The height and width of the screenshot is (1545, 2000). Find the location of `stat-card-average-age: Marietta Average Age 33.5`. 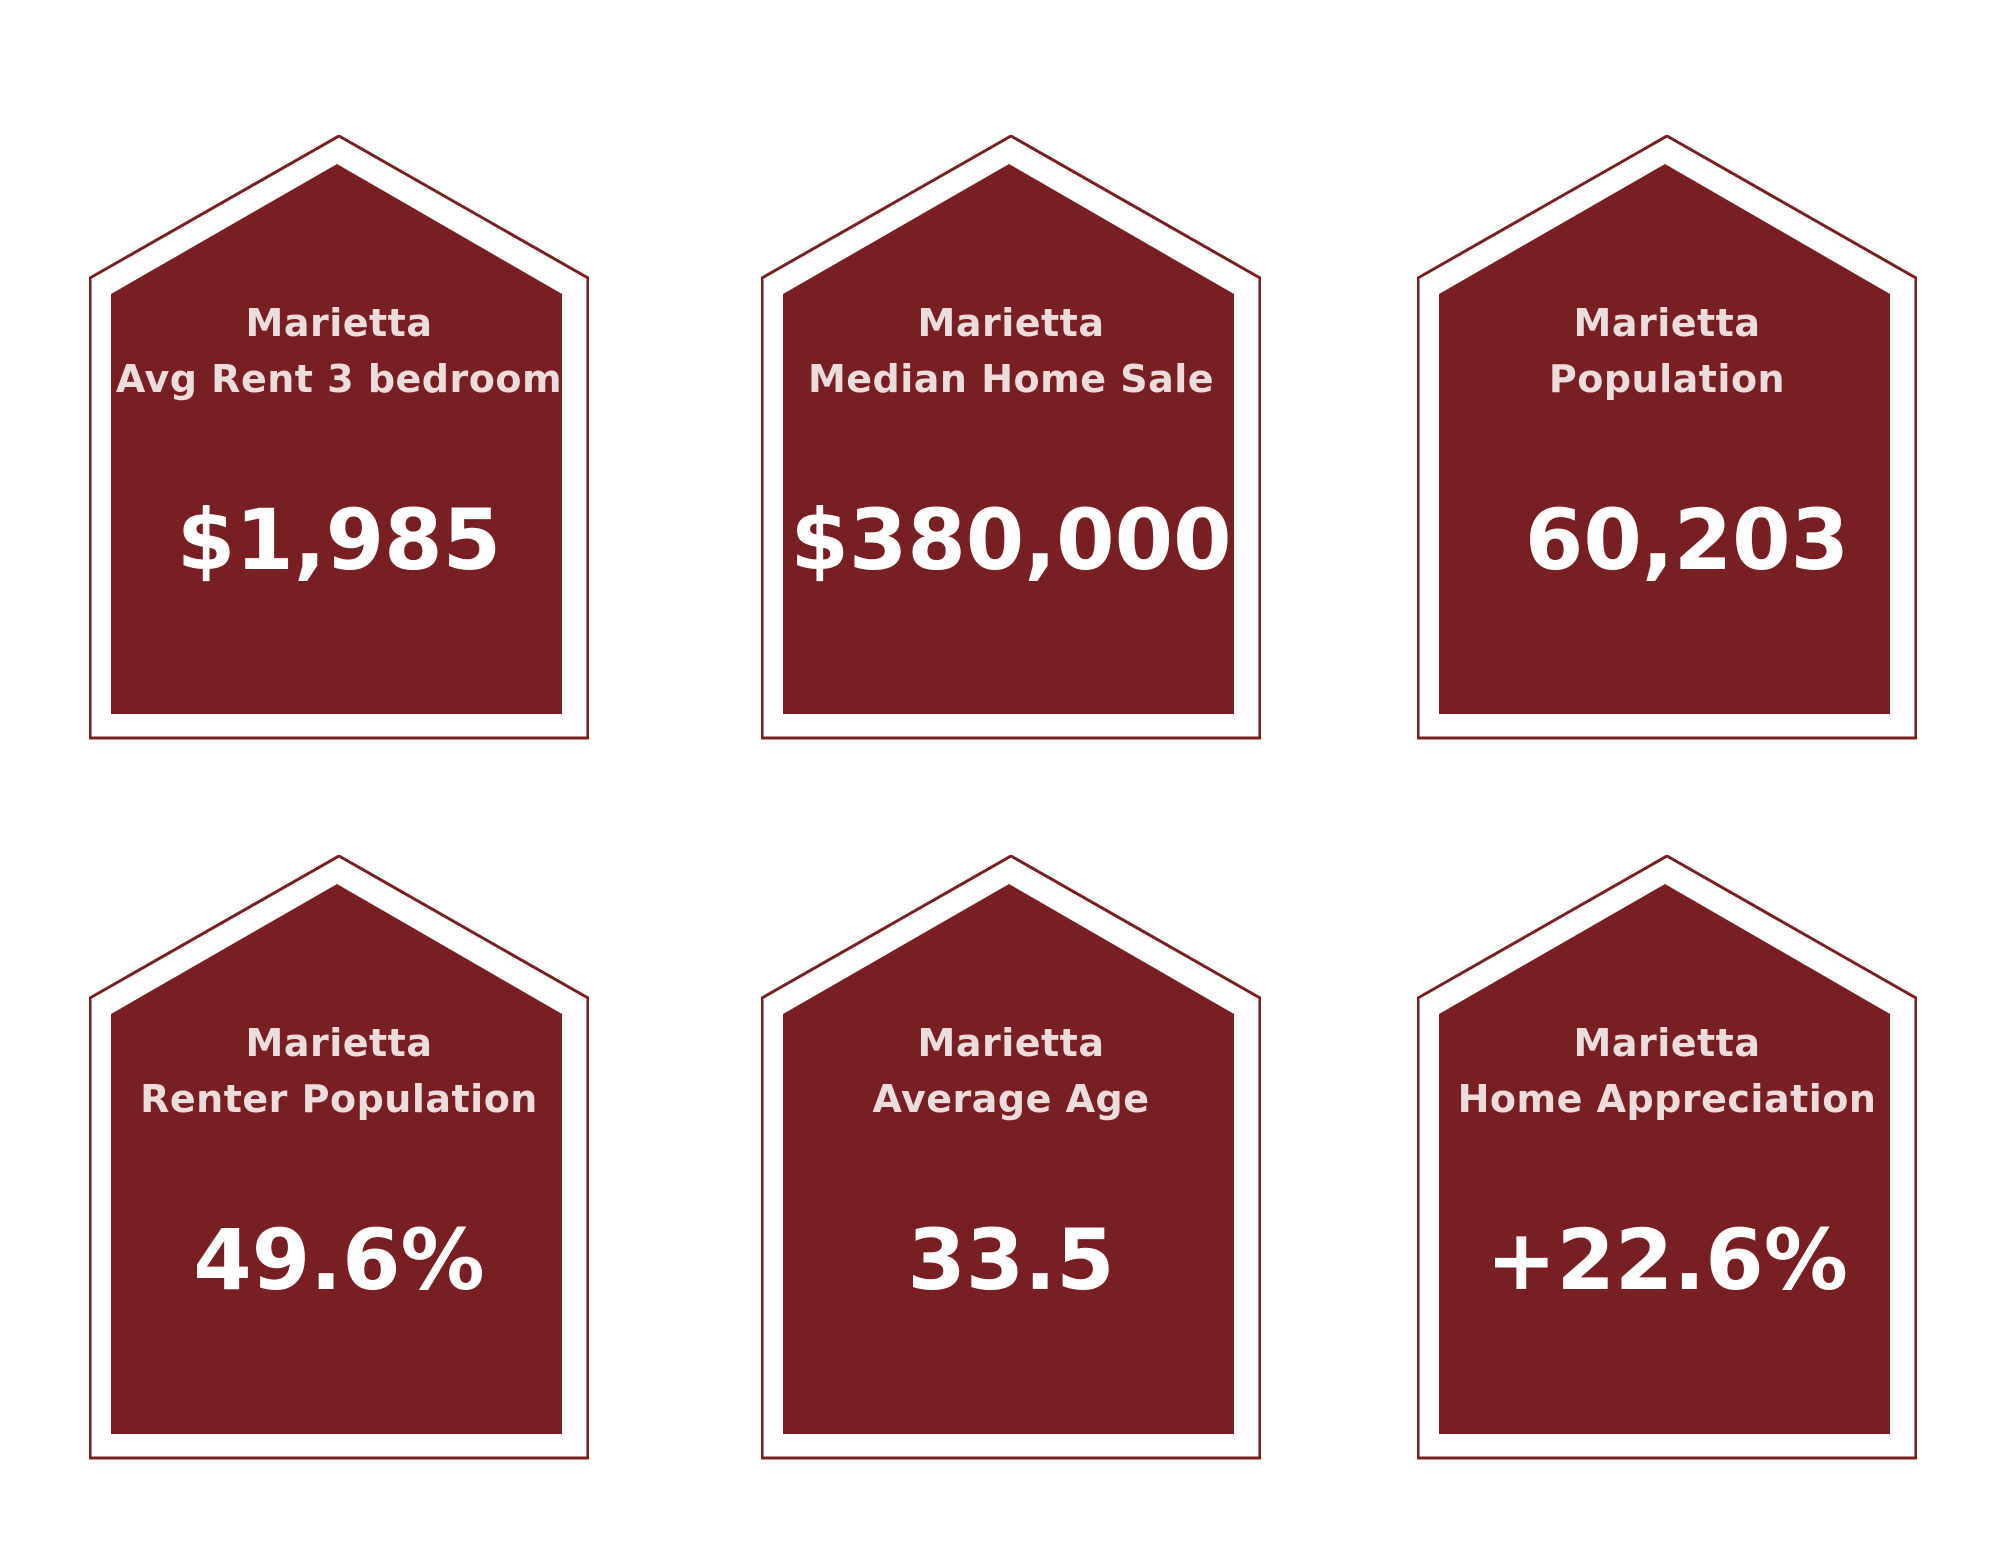

stat-card-average-age: Marietta Average Age 33.5 is located at coordinates (1011, 1157).